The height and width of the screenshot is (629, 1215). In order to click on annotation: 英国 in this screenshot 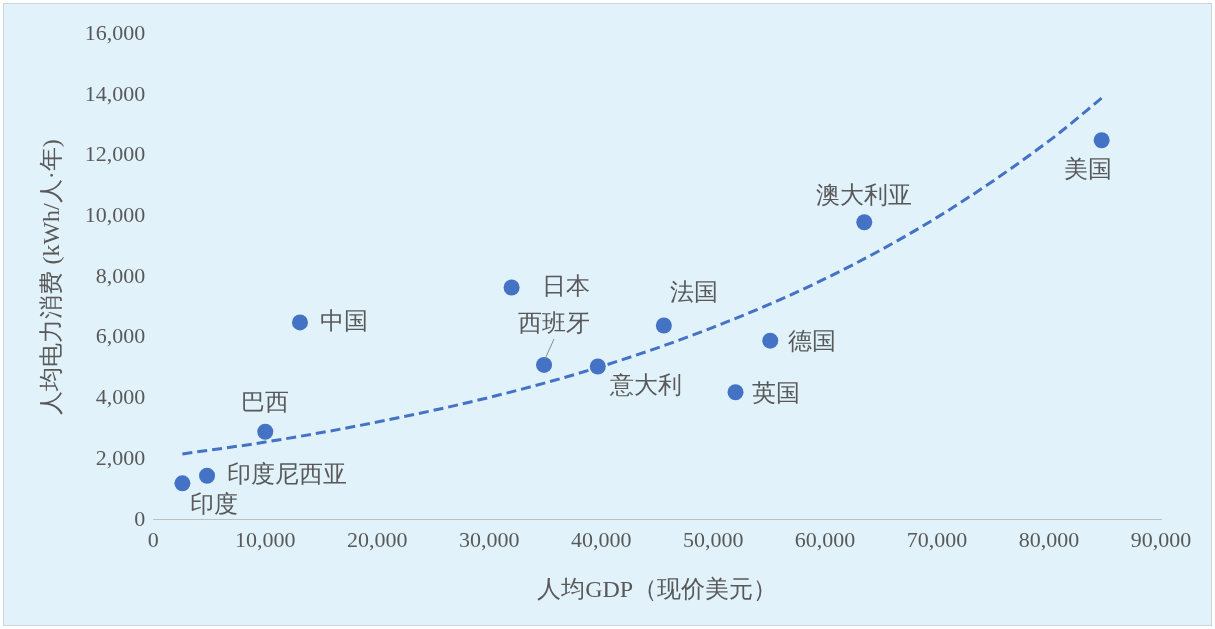, I will do `click(775, 392)`.